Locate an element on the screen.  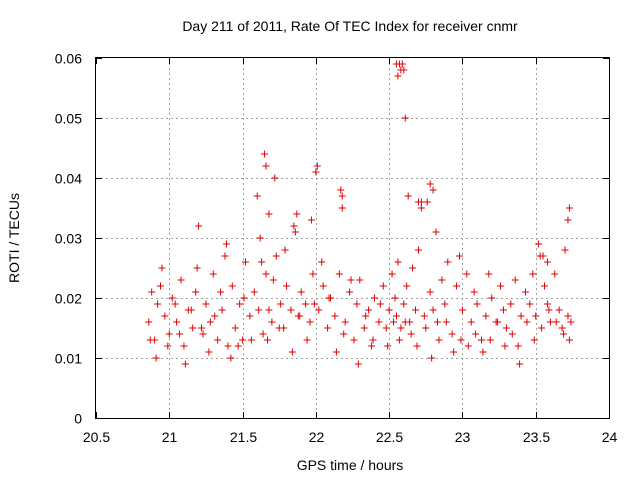
x-tick-label: 20.5 is located at coordinates (96, 437).